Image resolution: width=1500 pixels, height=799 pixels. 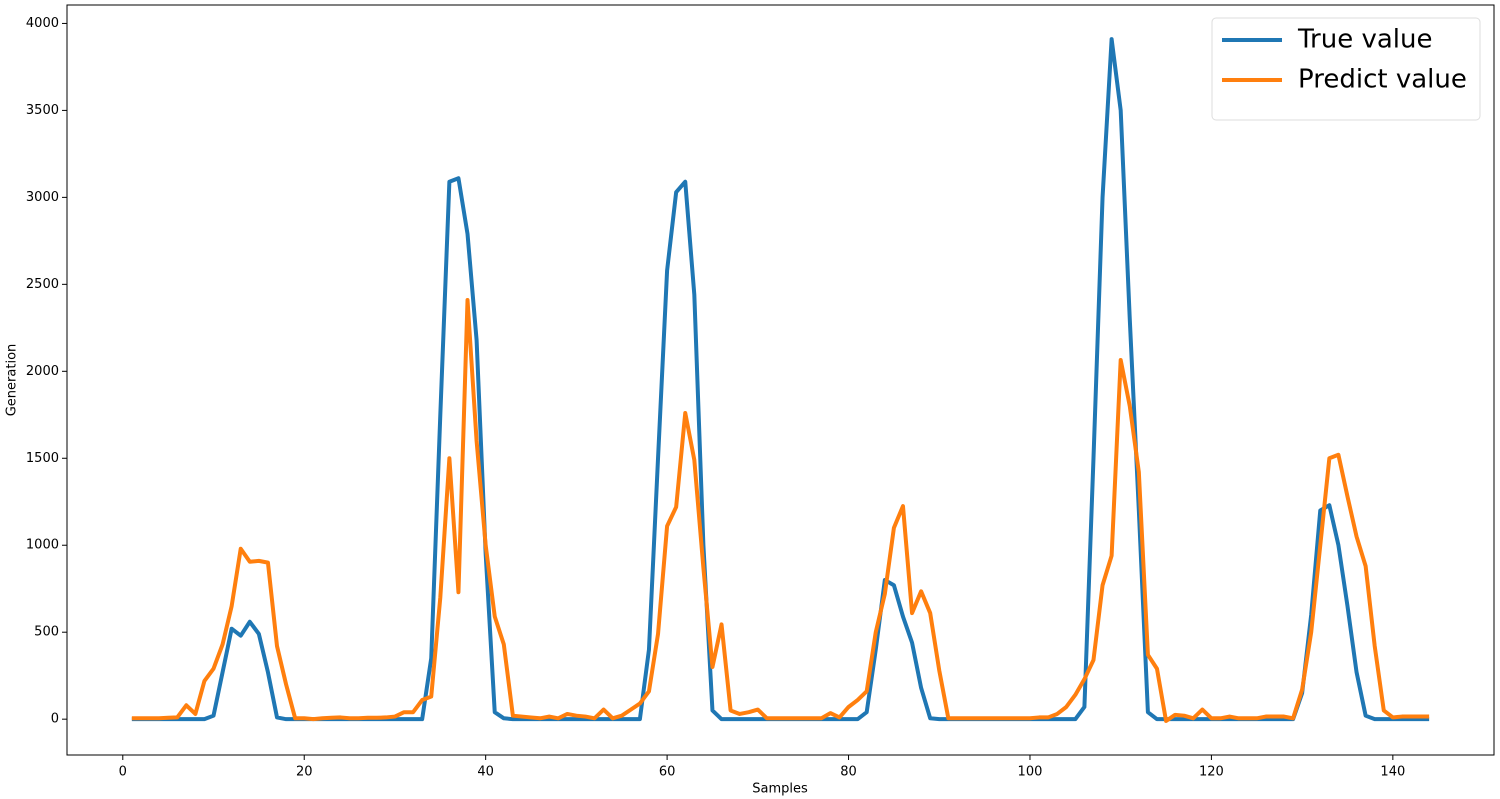 I want to click on x-tick-label: 100, so click(x=1030, y=772).